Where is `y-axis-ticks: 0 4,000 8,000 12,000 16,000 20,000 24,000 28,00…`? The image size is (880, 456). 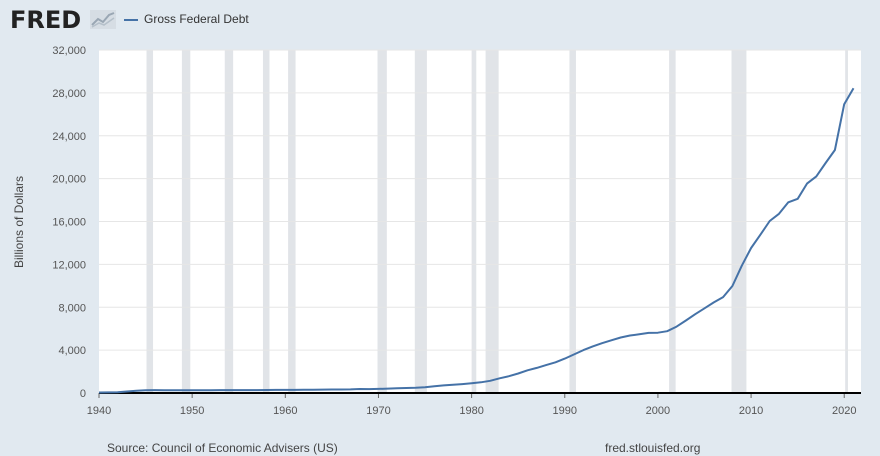 y-axis-ticks: 0 4,000 8,000 12,000 16,000 20,000 24,000 28,00… is located at coordinates (69, 222).